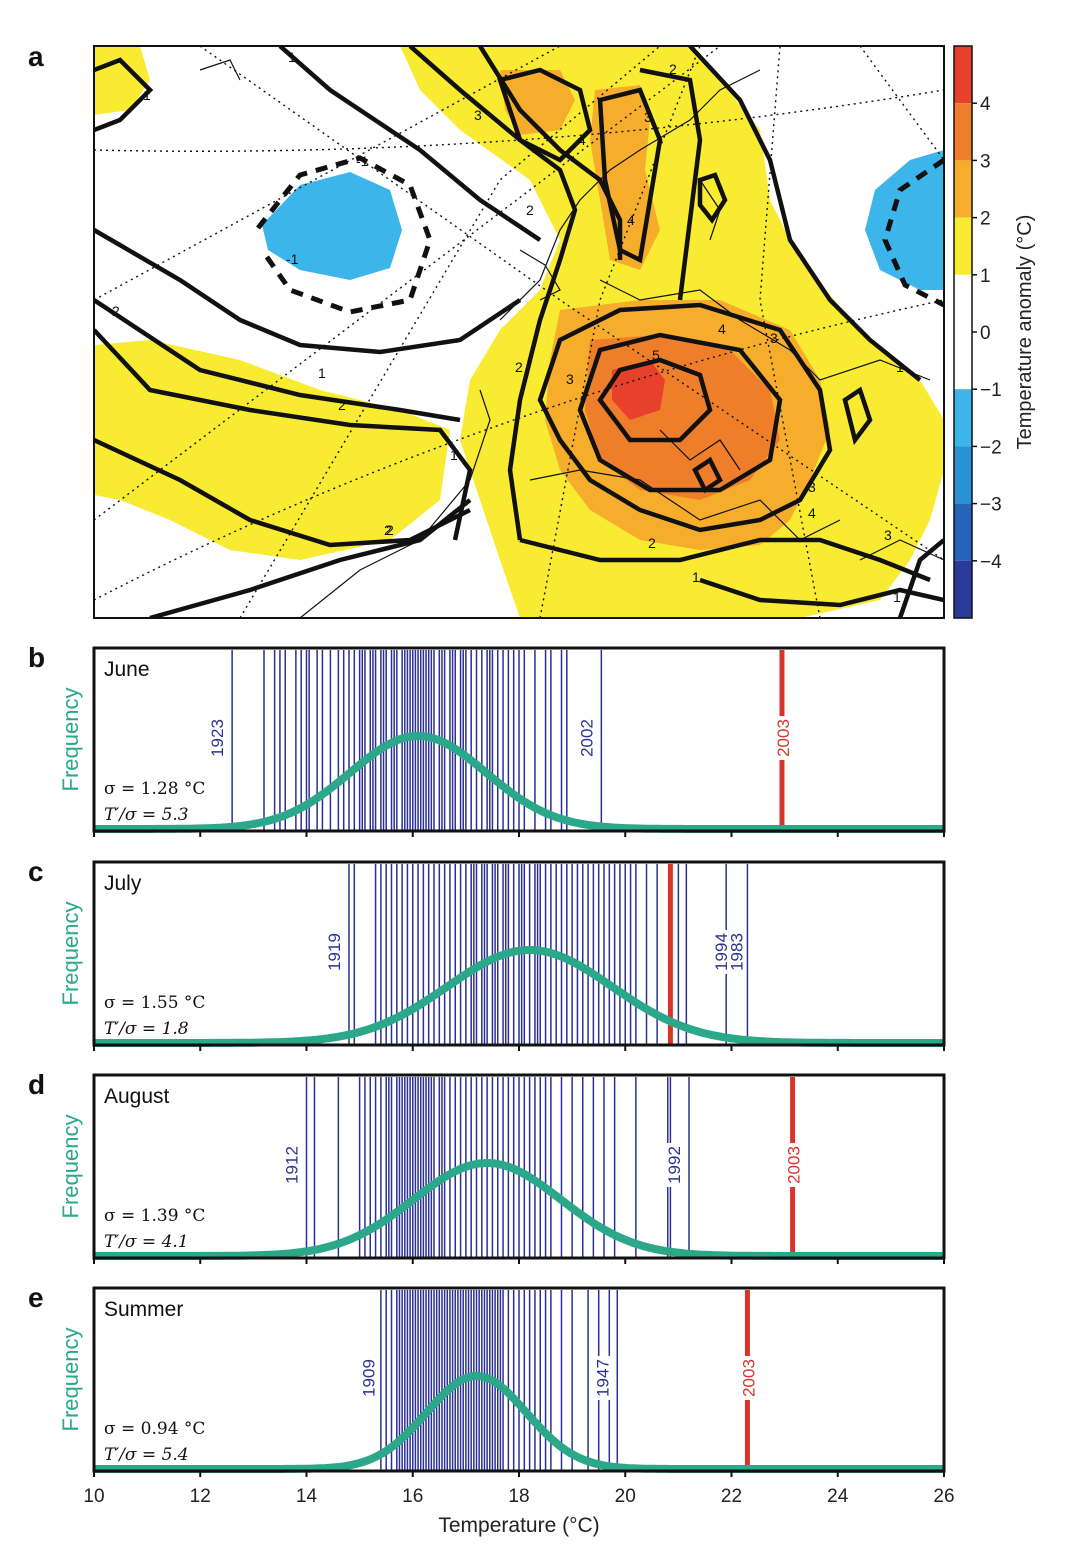  Describe the element at coordinates (991, 390) in the screenshot. I see `colorbar-tick-label: −1` at that location.